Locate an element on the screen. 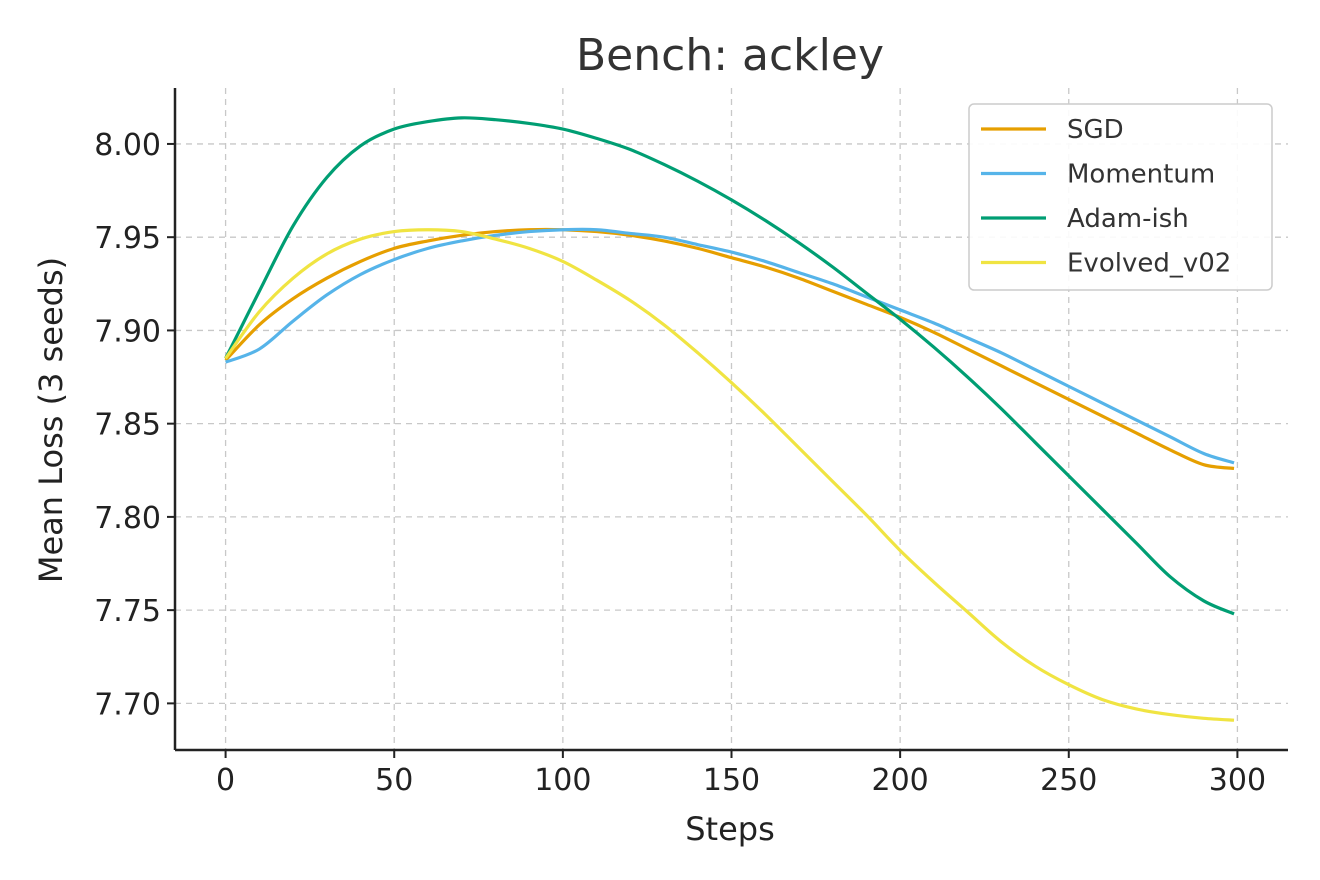 This screenshot has height=880, width=1320. y-tick-label: 7.75 is located at coordinates (127, 611).